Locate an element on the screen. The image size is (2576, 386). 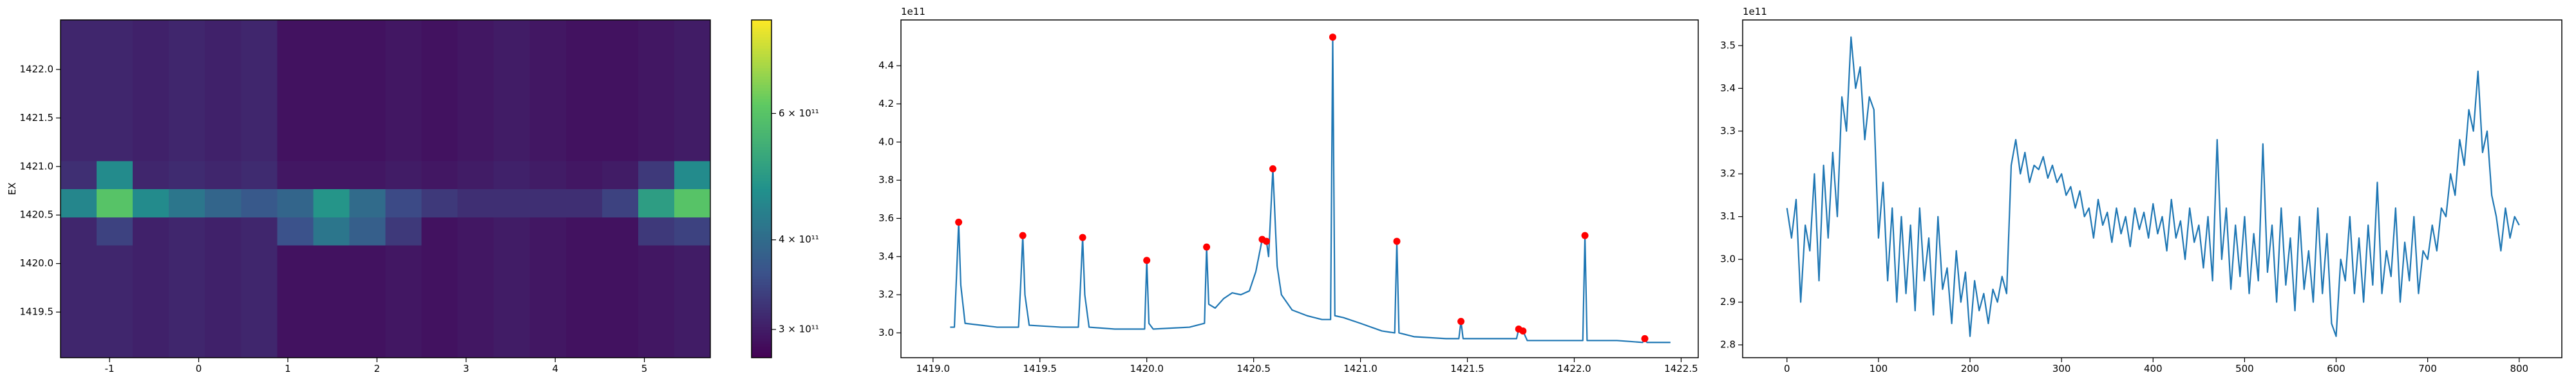
y-tick-label: 4.0 is located at coordinates (886, 141).